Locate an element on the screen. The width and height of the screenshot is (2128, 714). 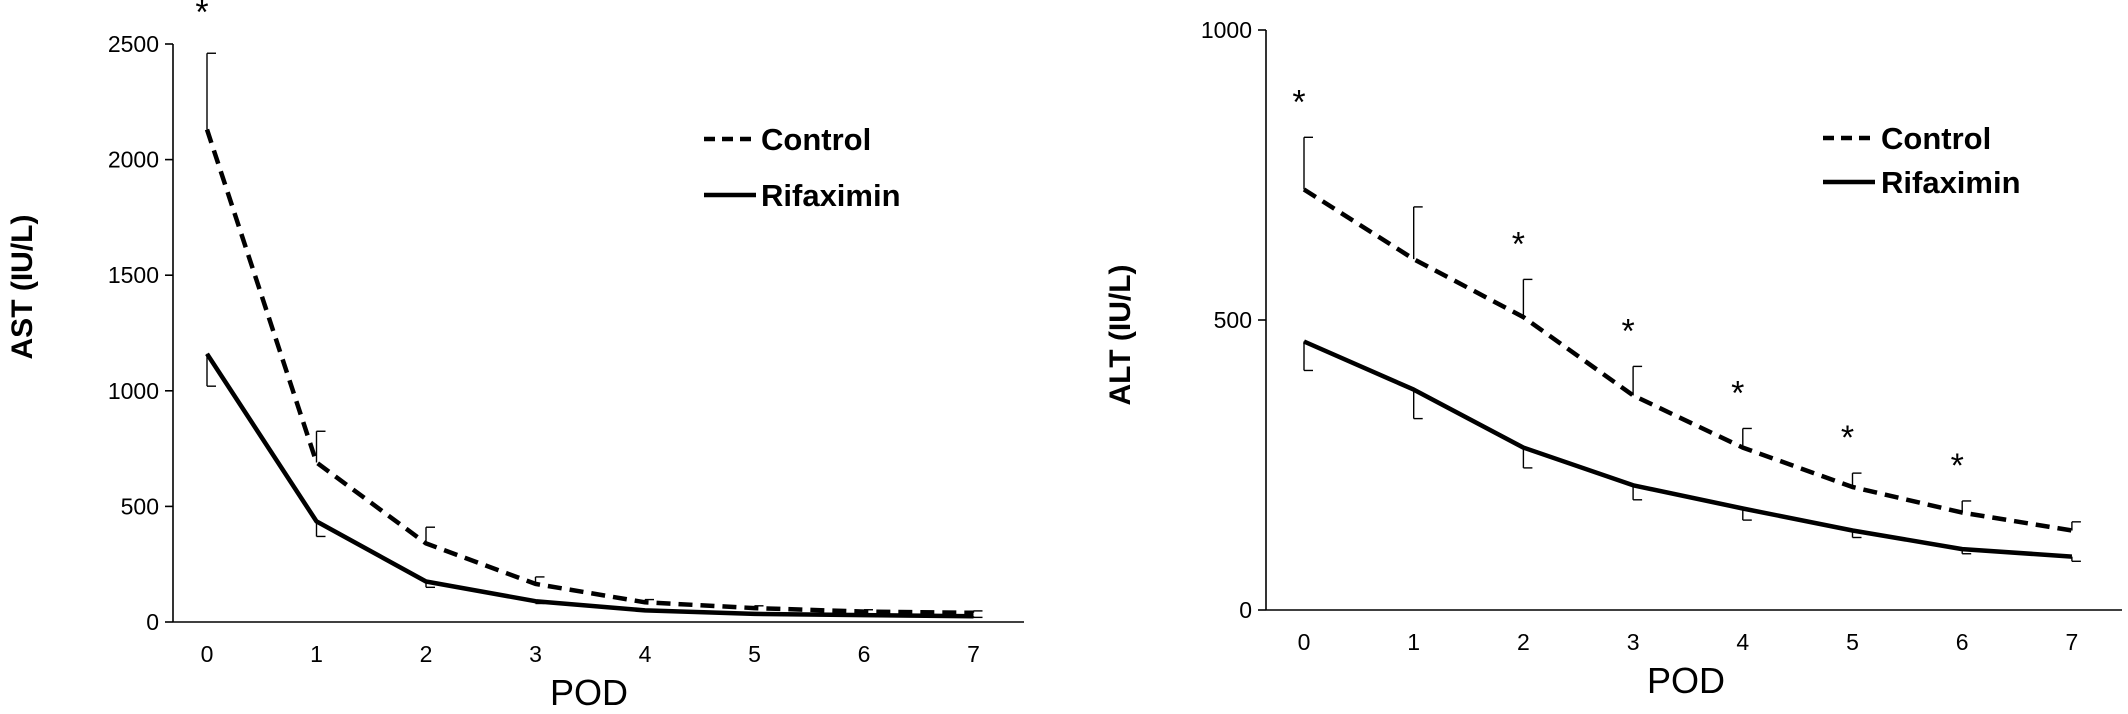
ast-x-axis-title: POD is located at coordinates (589, 692).